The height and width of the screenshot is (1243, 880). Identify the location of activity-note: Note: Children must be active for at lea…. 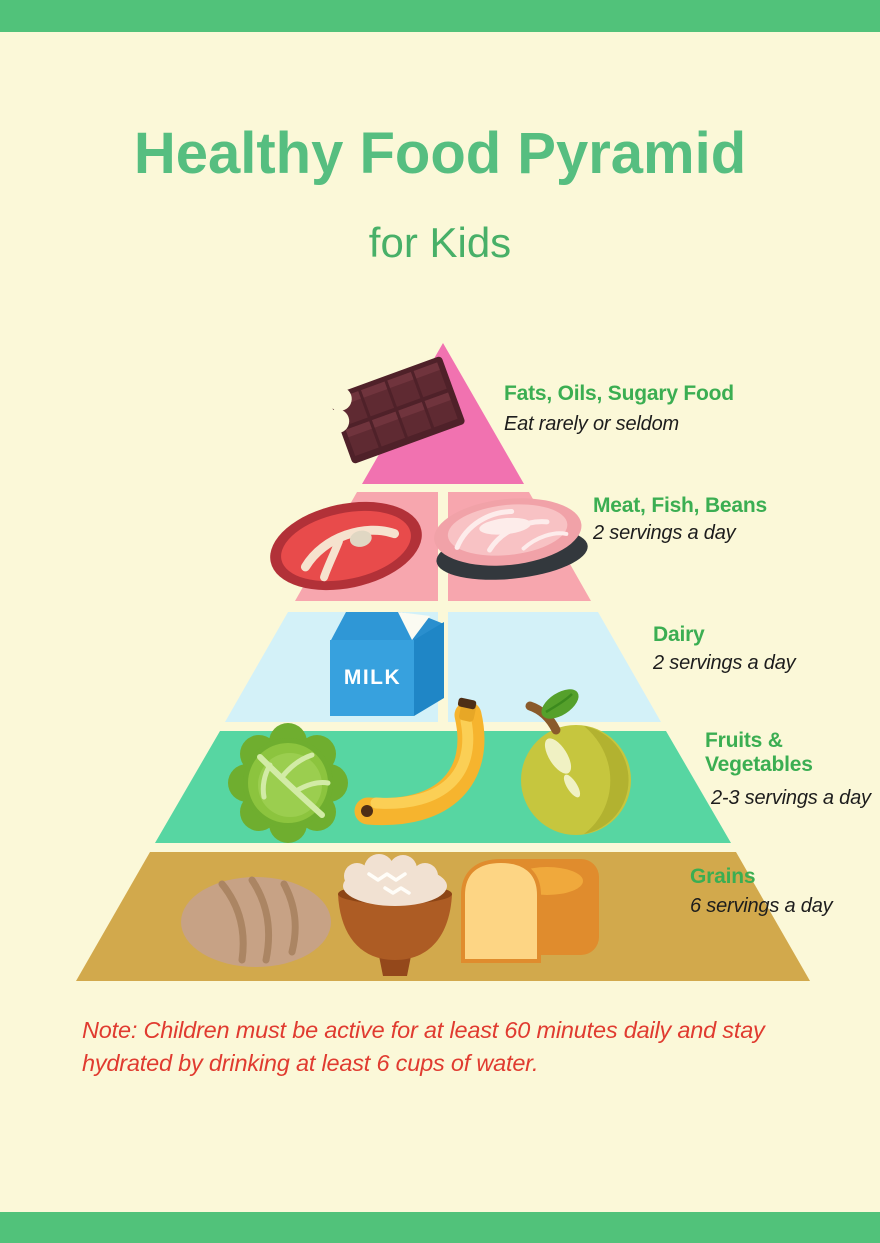
(462, 1047).